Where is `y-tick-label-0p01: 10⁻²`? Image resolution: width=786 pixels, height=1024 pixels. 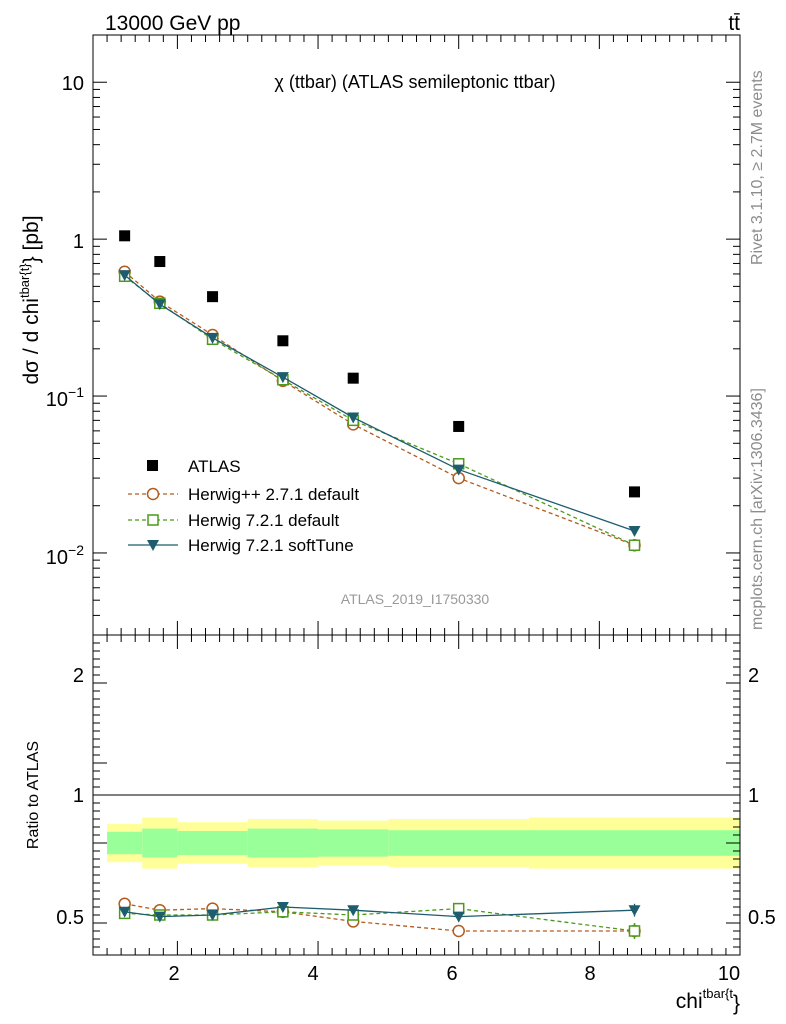
y-tick-label-0p01: 10⁻² is located at coordinates (65, 555).